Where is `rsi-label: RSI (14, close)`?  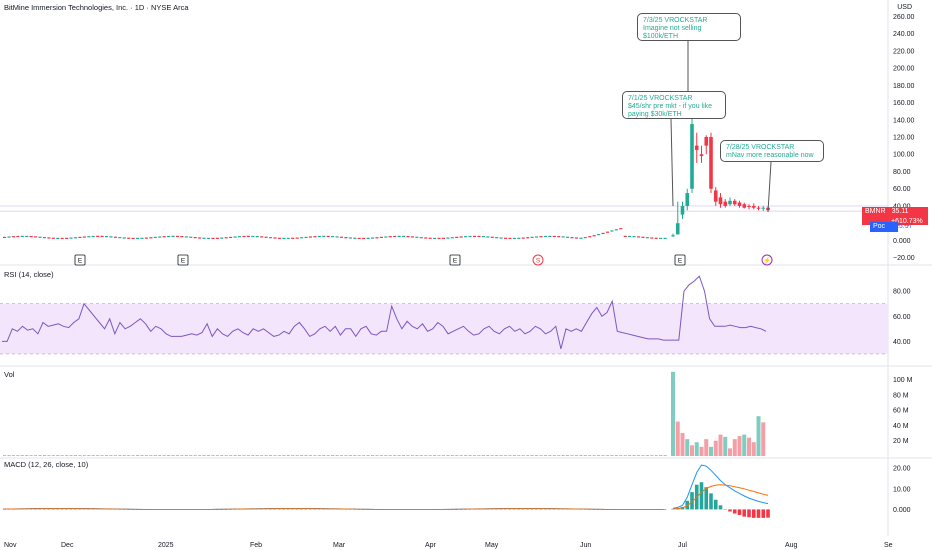
rsi-label: RSI (14, close) is located at coordinates (29, 274).